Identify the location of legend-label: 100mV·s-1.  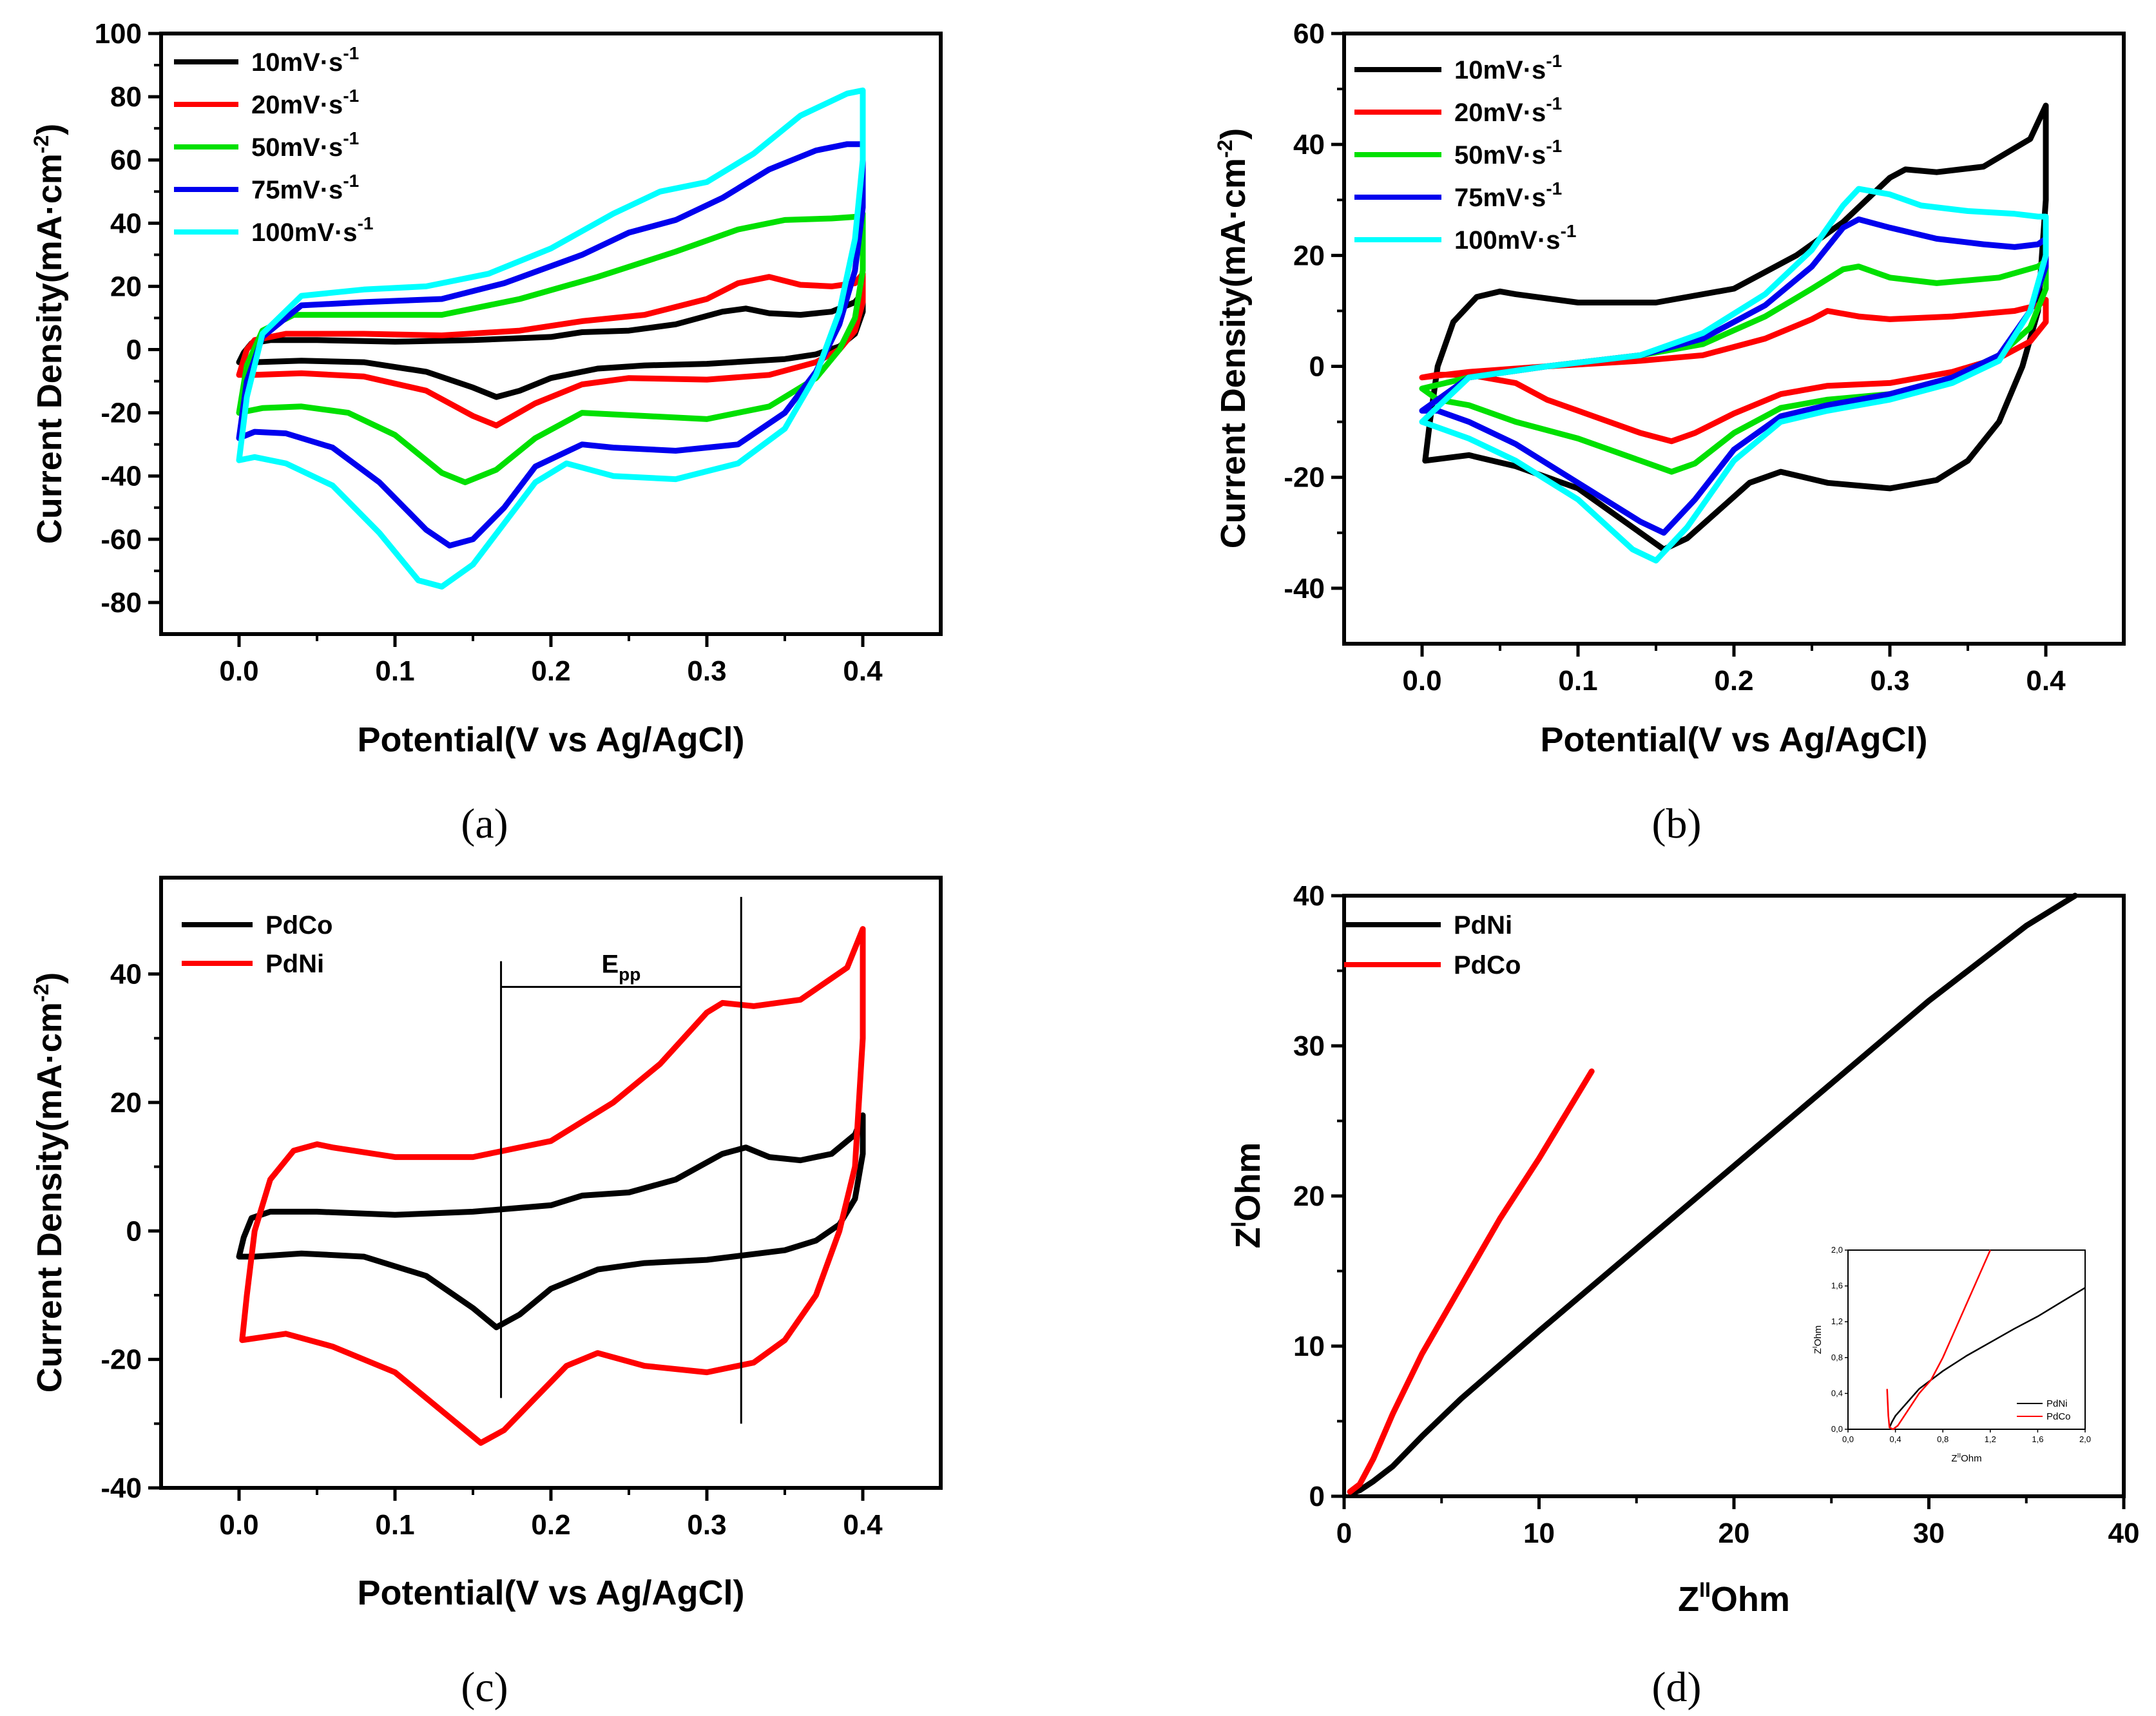
(312, 230).